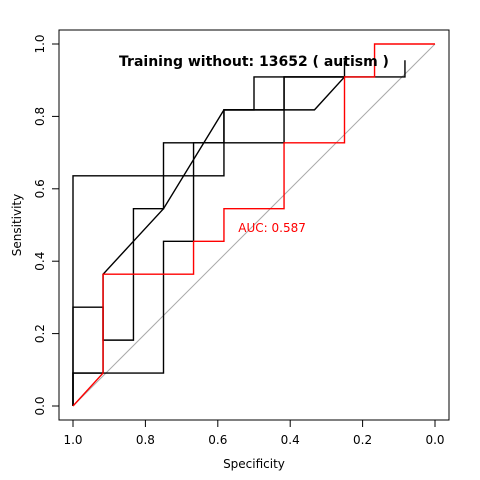 This screenshot has width=480, height=480. Describe the element at coordinates (290, 440) in the screenshot. I see `x-tick-label: 0.4` at that location.